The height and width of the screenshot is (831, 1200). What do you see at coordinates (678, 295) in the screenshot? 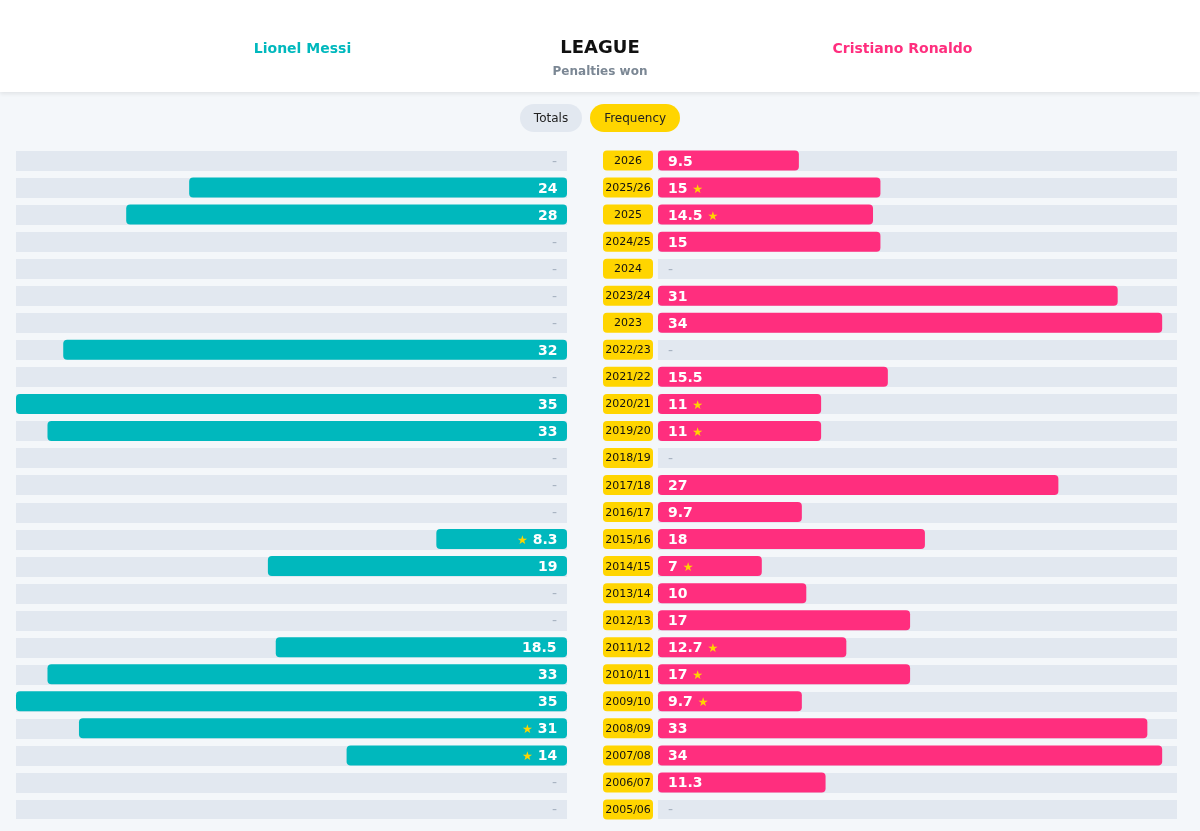
I see `data-label: 31` at bounding box center [678, 295].